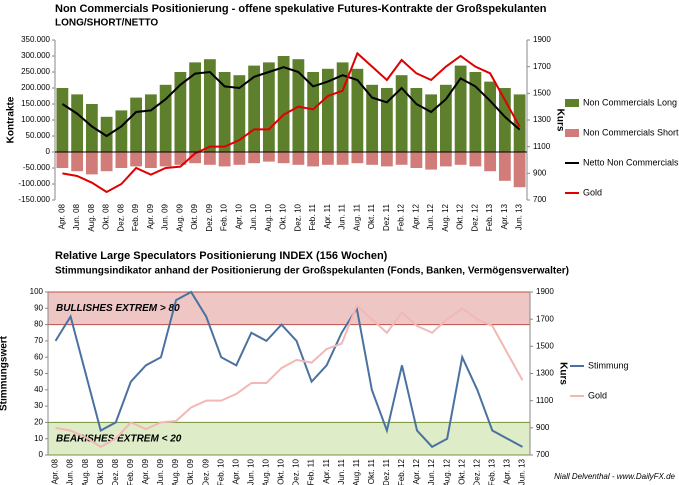 This screenshot has height=485, width=679. What do you see at coordinates (38, 389) in the screenshot?
I see `y-tick-label: 40` at bounding box center [38, 389].